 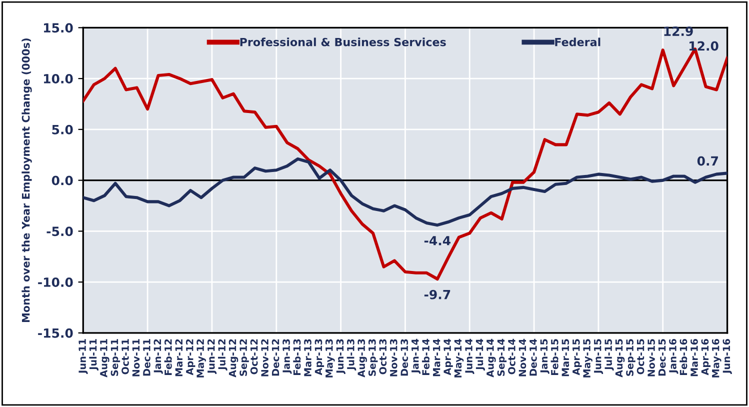 What do you see at coordinates (678, 31) in the screenshot?
I see `annotation: 12.9` at bounding box center [678, 31].